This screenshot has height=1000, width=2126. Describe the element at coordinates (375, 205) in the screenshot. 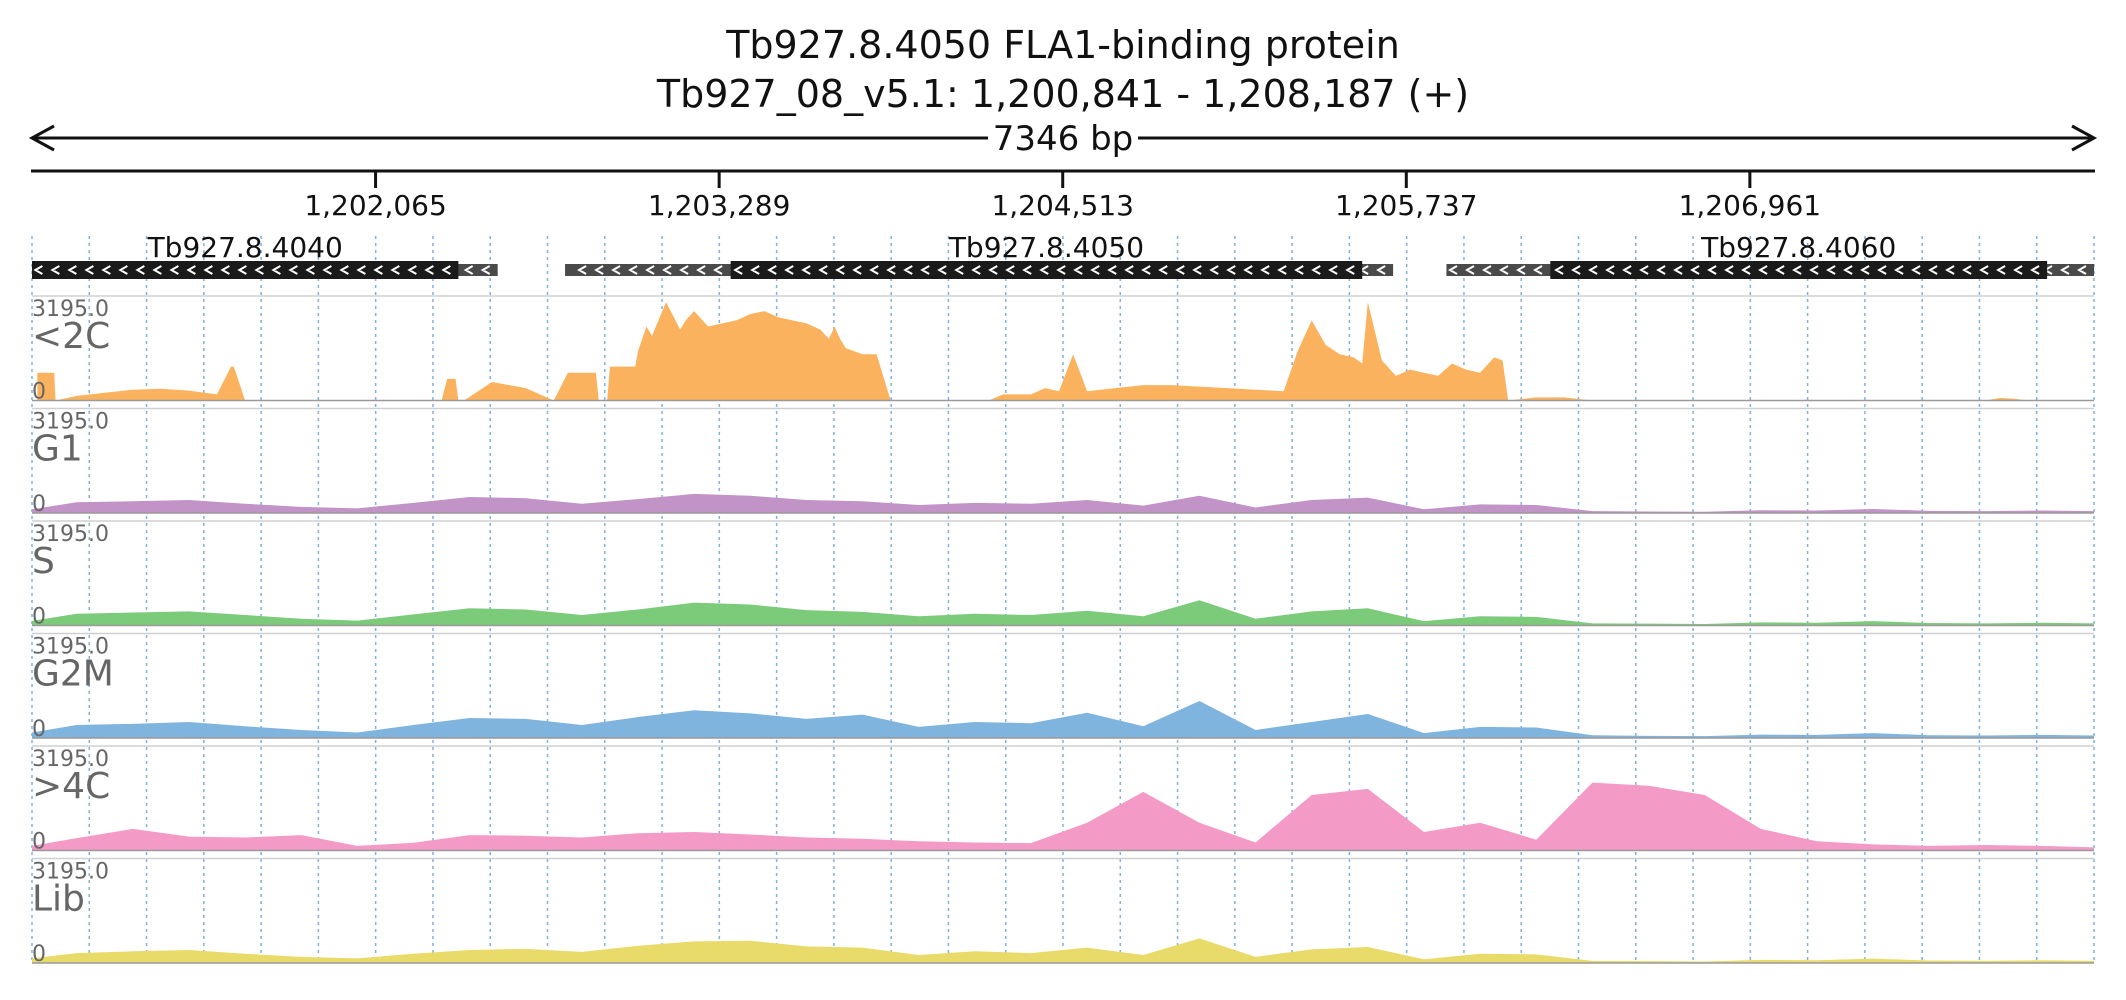

I see `tick-label: 1,202,065` at that location.